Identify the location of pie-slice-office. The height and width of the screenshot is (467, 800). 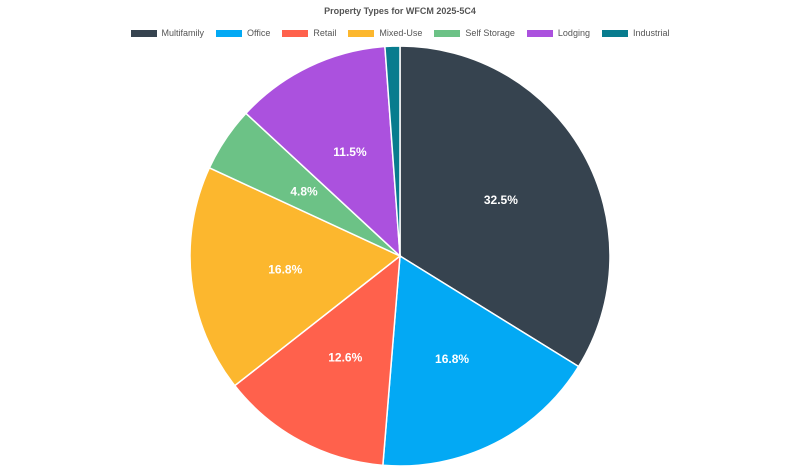
(481, 360).